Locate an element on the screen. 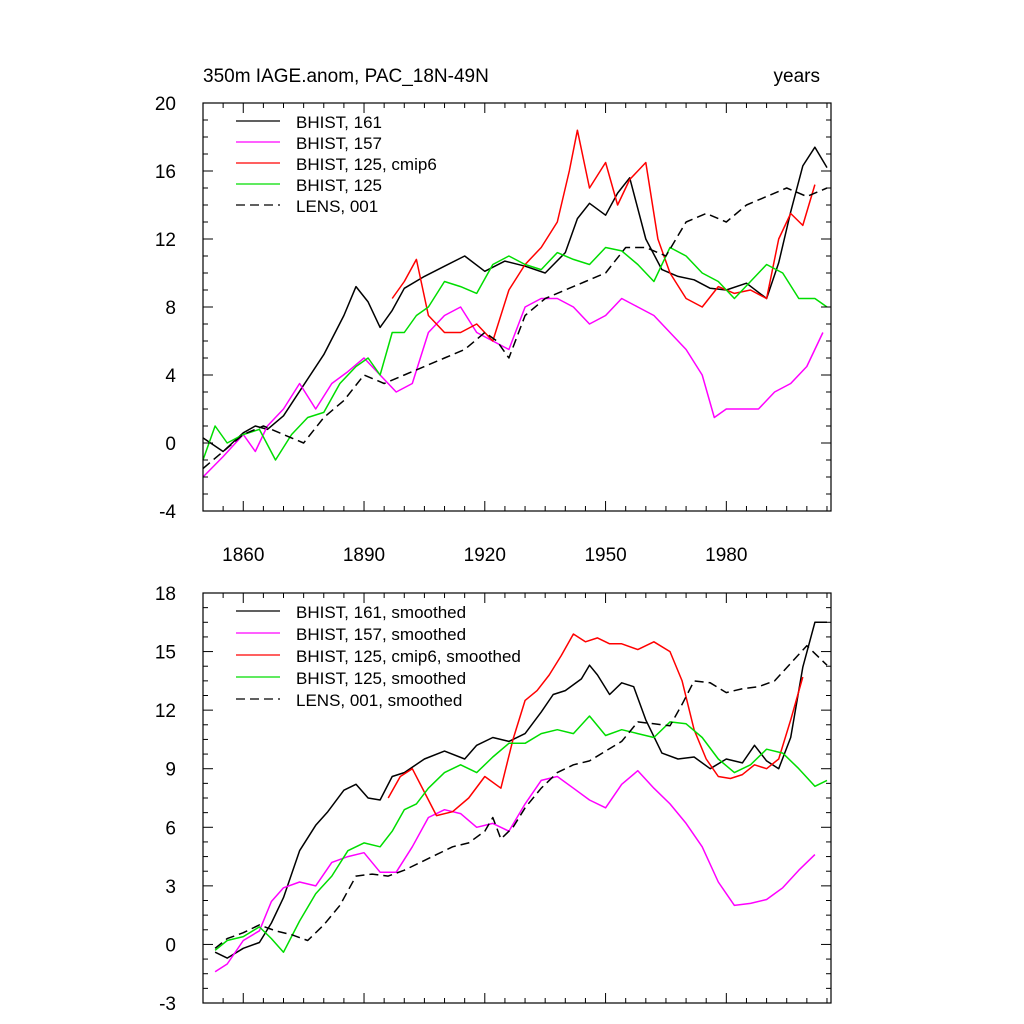 Image resolution: width=1024 pixels, height=1024 pixels. top-y-tick-label: 0 is located at coordinates (170, 444).